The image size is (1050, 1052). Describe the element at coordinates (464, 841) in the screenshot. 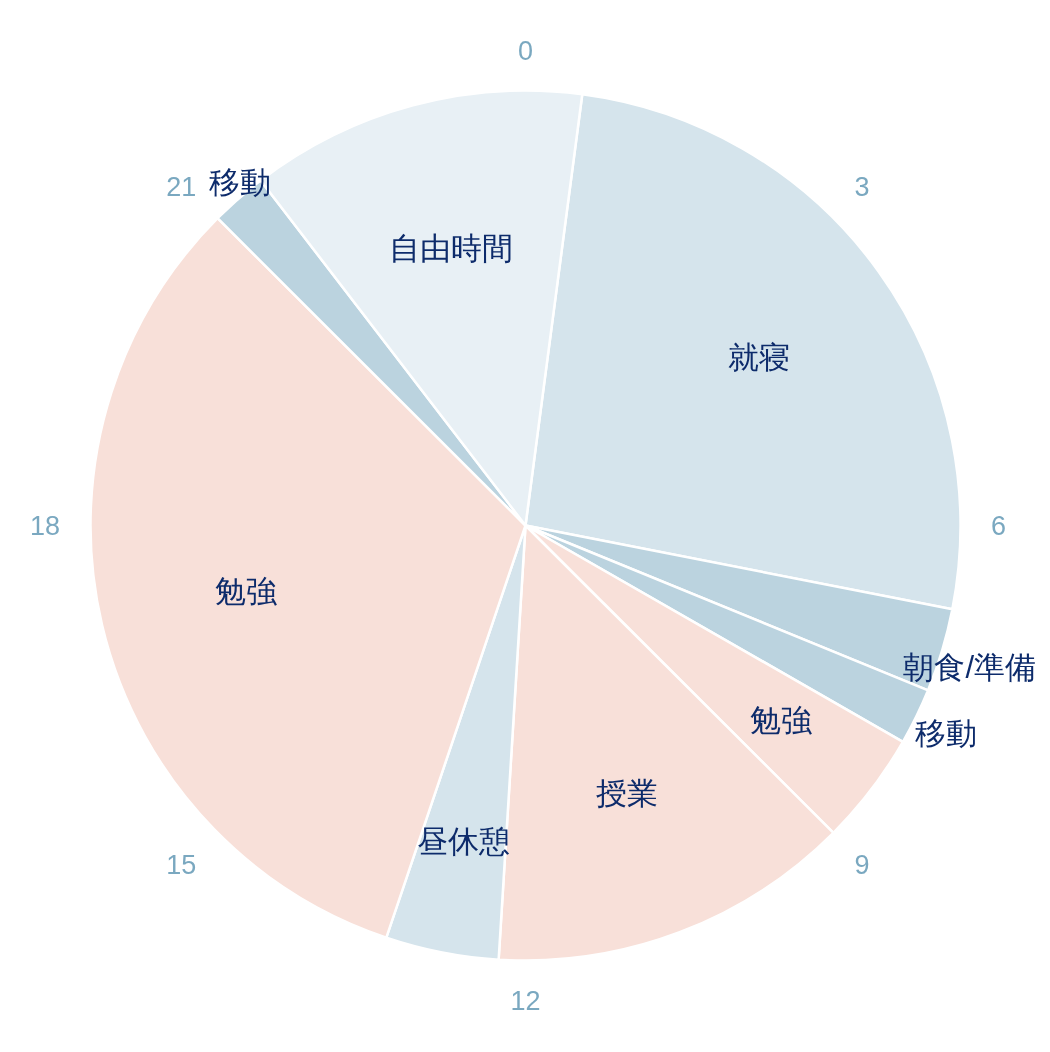

I see `slice-label: 昼休憩` at that location.